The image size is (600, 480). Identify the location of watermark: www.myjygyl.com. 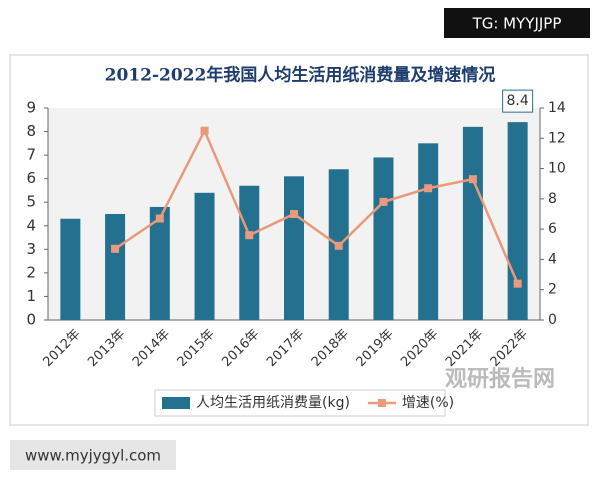
(93, 456).